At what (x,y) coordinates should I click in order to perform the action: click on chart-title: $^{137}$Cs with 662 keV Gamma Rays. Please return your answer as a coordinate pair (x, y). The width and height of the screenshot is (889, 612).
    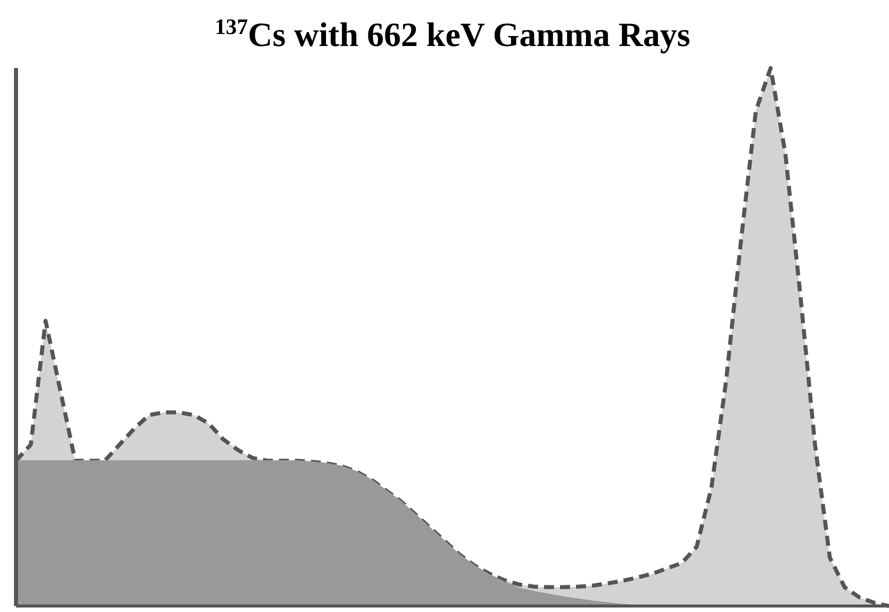
    Looking at the image, I should click on (452, 34).